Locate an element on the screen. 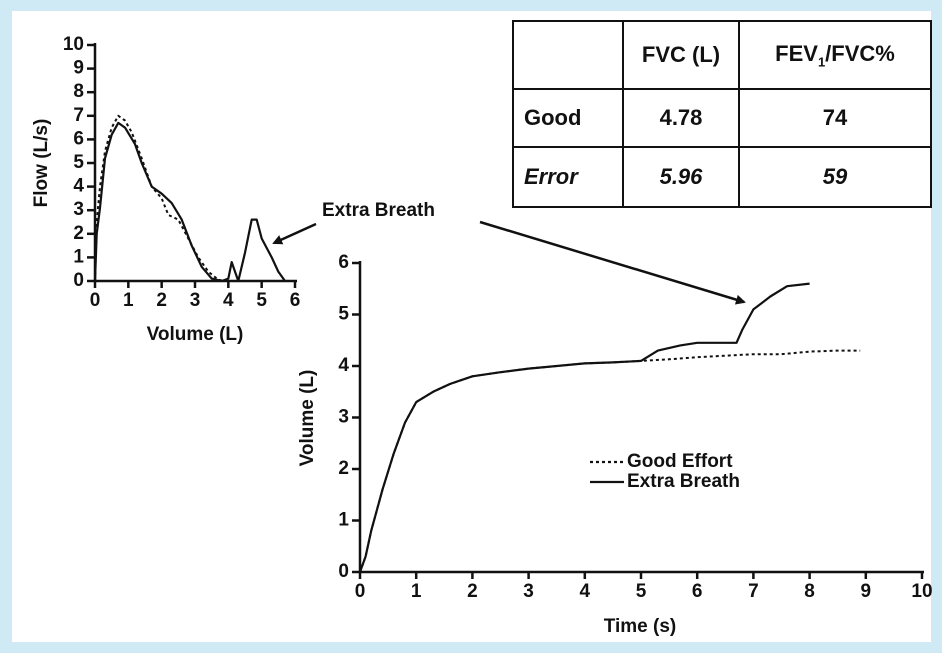 The image size is (942, 653). legend-label: Extra Breath is located at coordinates (683, 481).